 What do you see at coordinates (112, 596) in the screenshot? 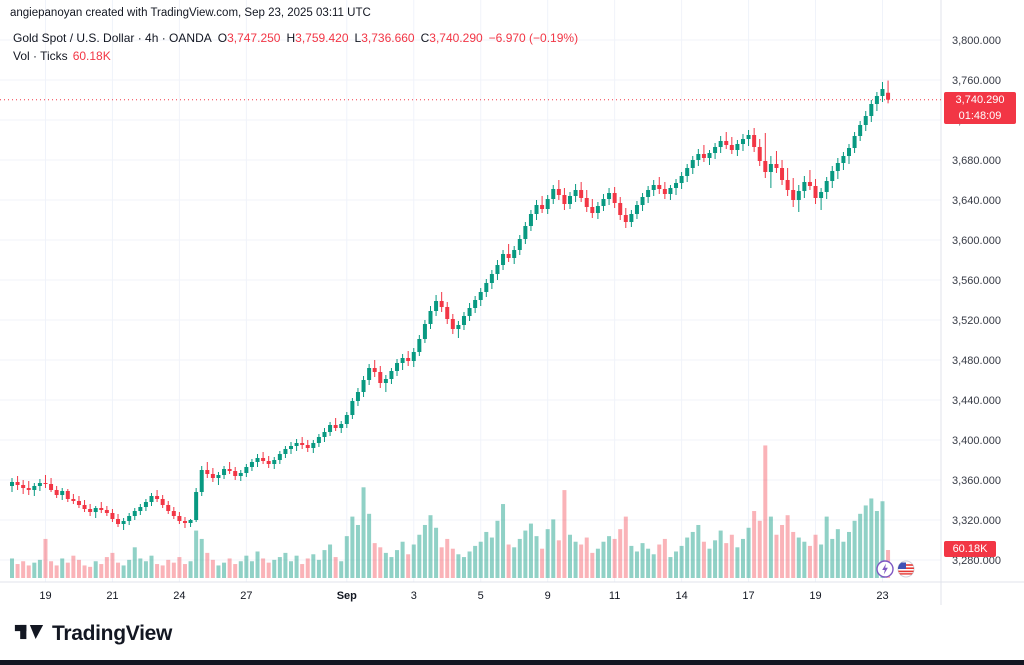
I see `svg-text: 21` at bounding box center [112, 596].